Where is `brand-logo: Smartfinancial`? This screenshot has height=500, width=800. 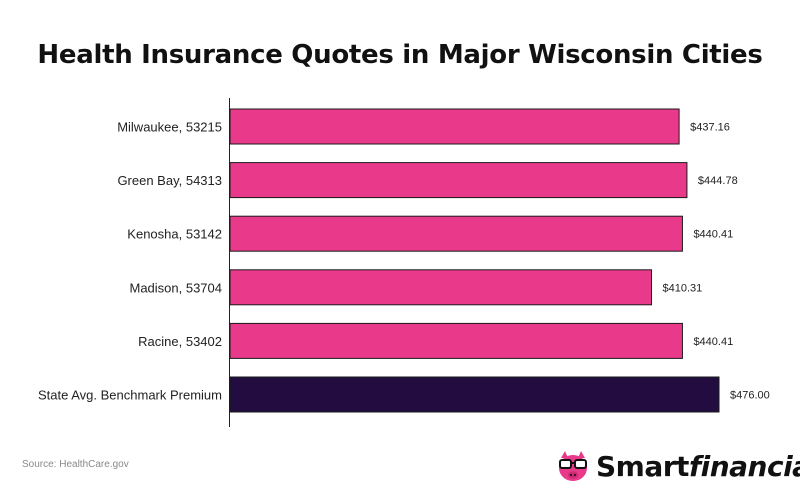
brand-logo: Smartfinancial is located at coordinates (678, 466).